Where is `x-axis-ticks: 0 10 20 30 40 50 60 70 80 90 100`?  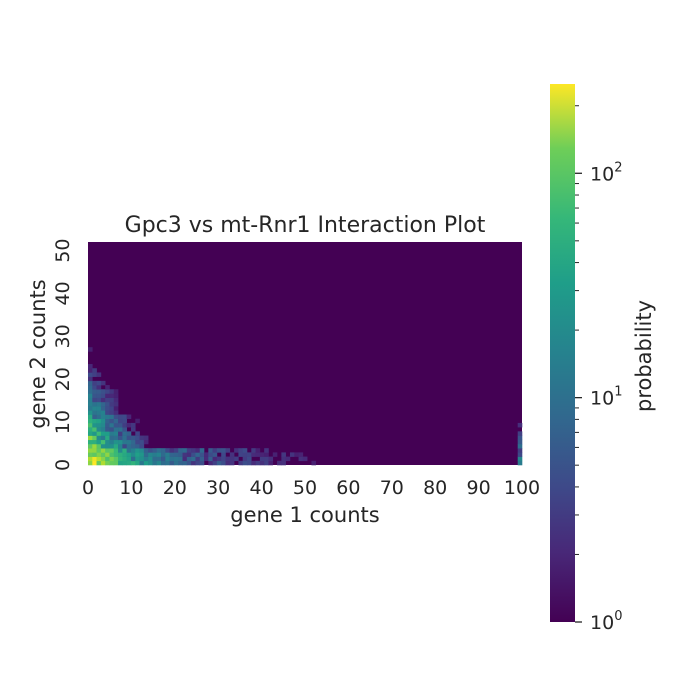 x-axis-ticks: 0 10 20 30 40 50 60 70 80 90 100 is located at coordinates (311, 488).